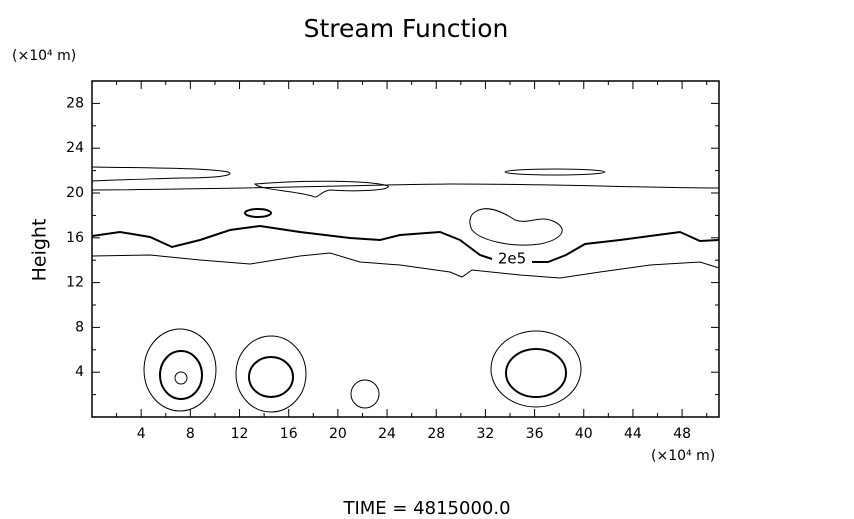 The height and width of the screenshot is (519, 854). What do you see at coordinates (75, 148) in the screenshot?
I see `y-tick-label: 24` at bounding box center [75, 148].